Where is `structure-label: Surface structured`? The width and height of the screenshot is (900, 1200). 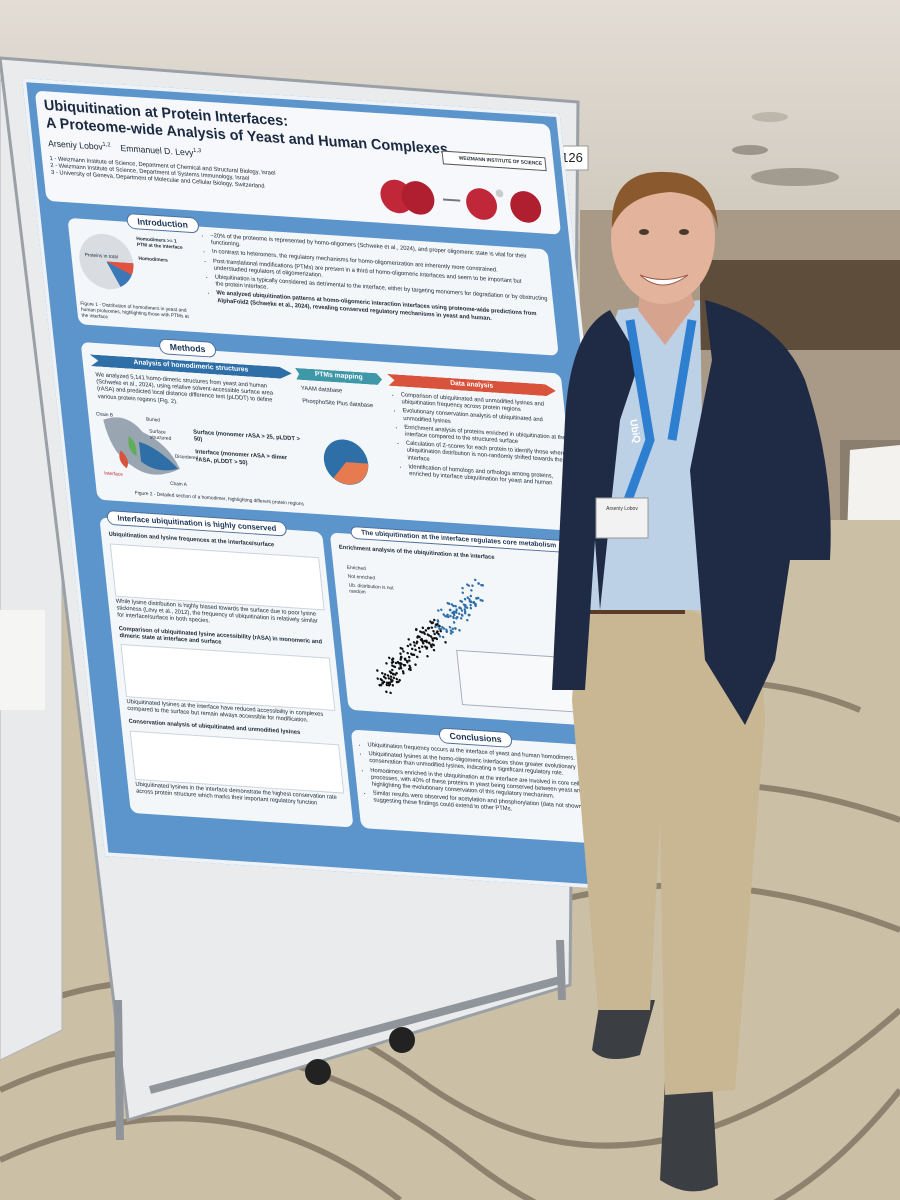
structure-label: Surface structured is located at coordinates (160, 435).